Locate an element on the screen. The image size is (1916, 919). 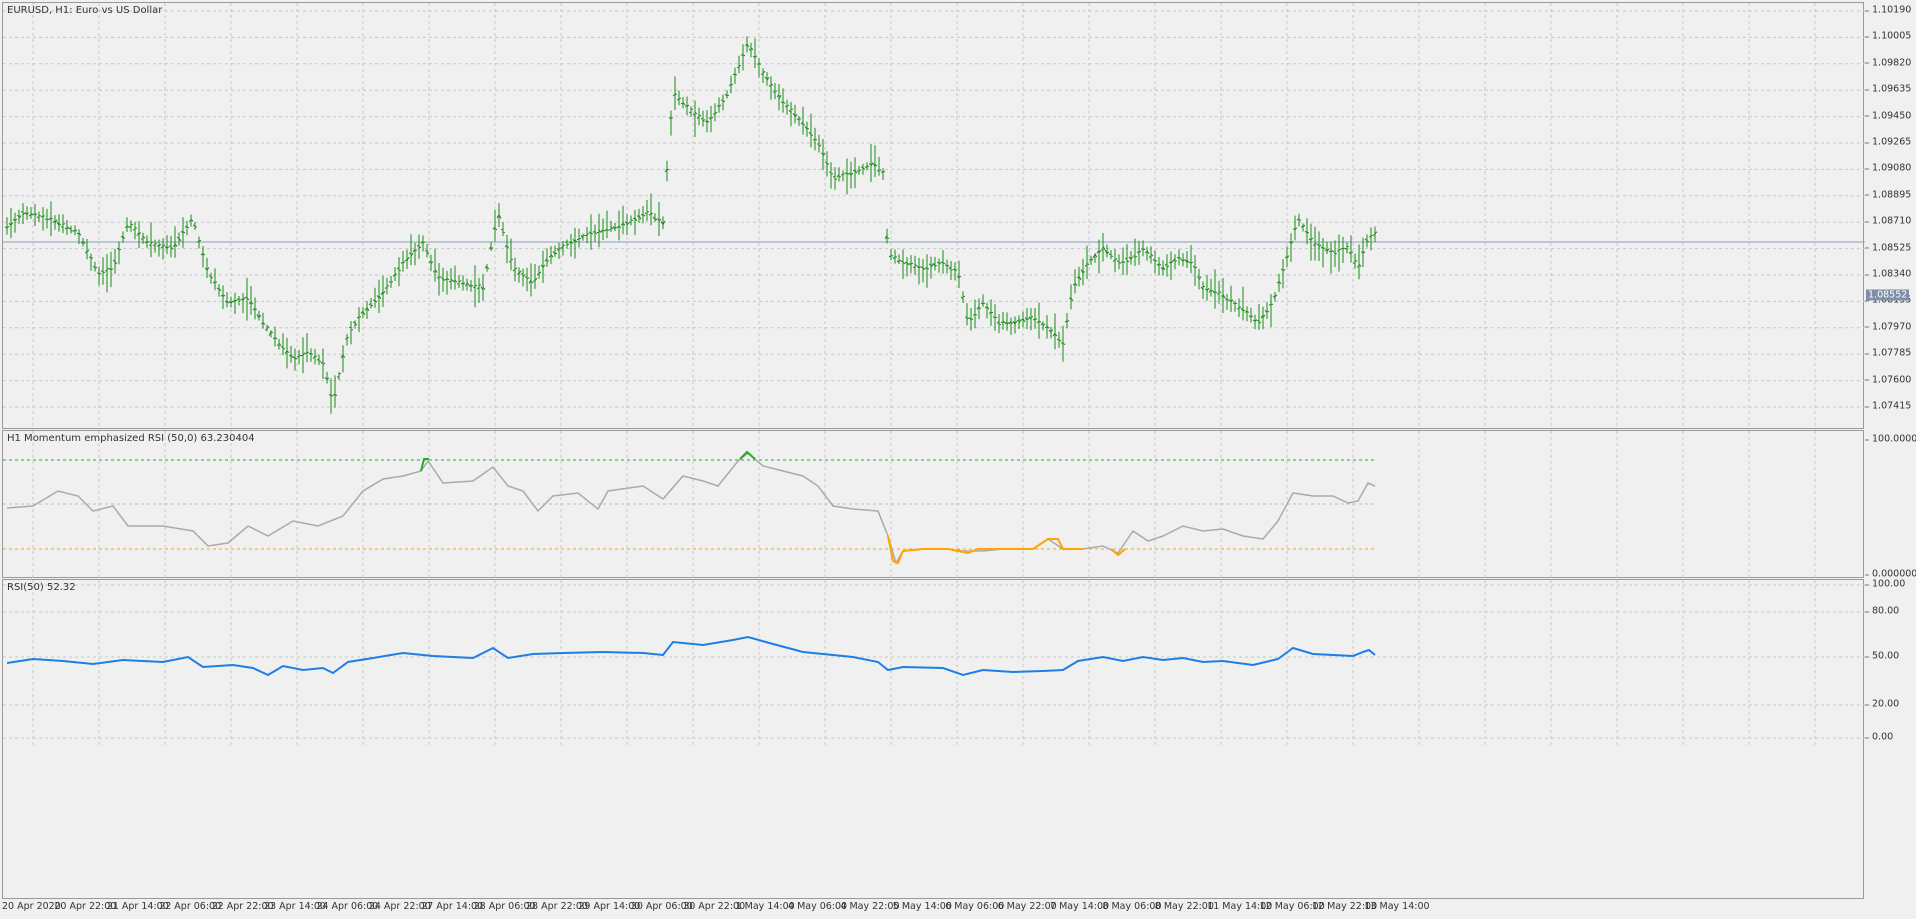
rsi-title: RSI(50) 52.32 is located at coordinates (41, 587).